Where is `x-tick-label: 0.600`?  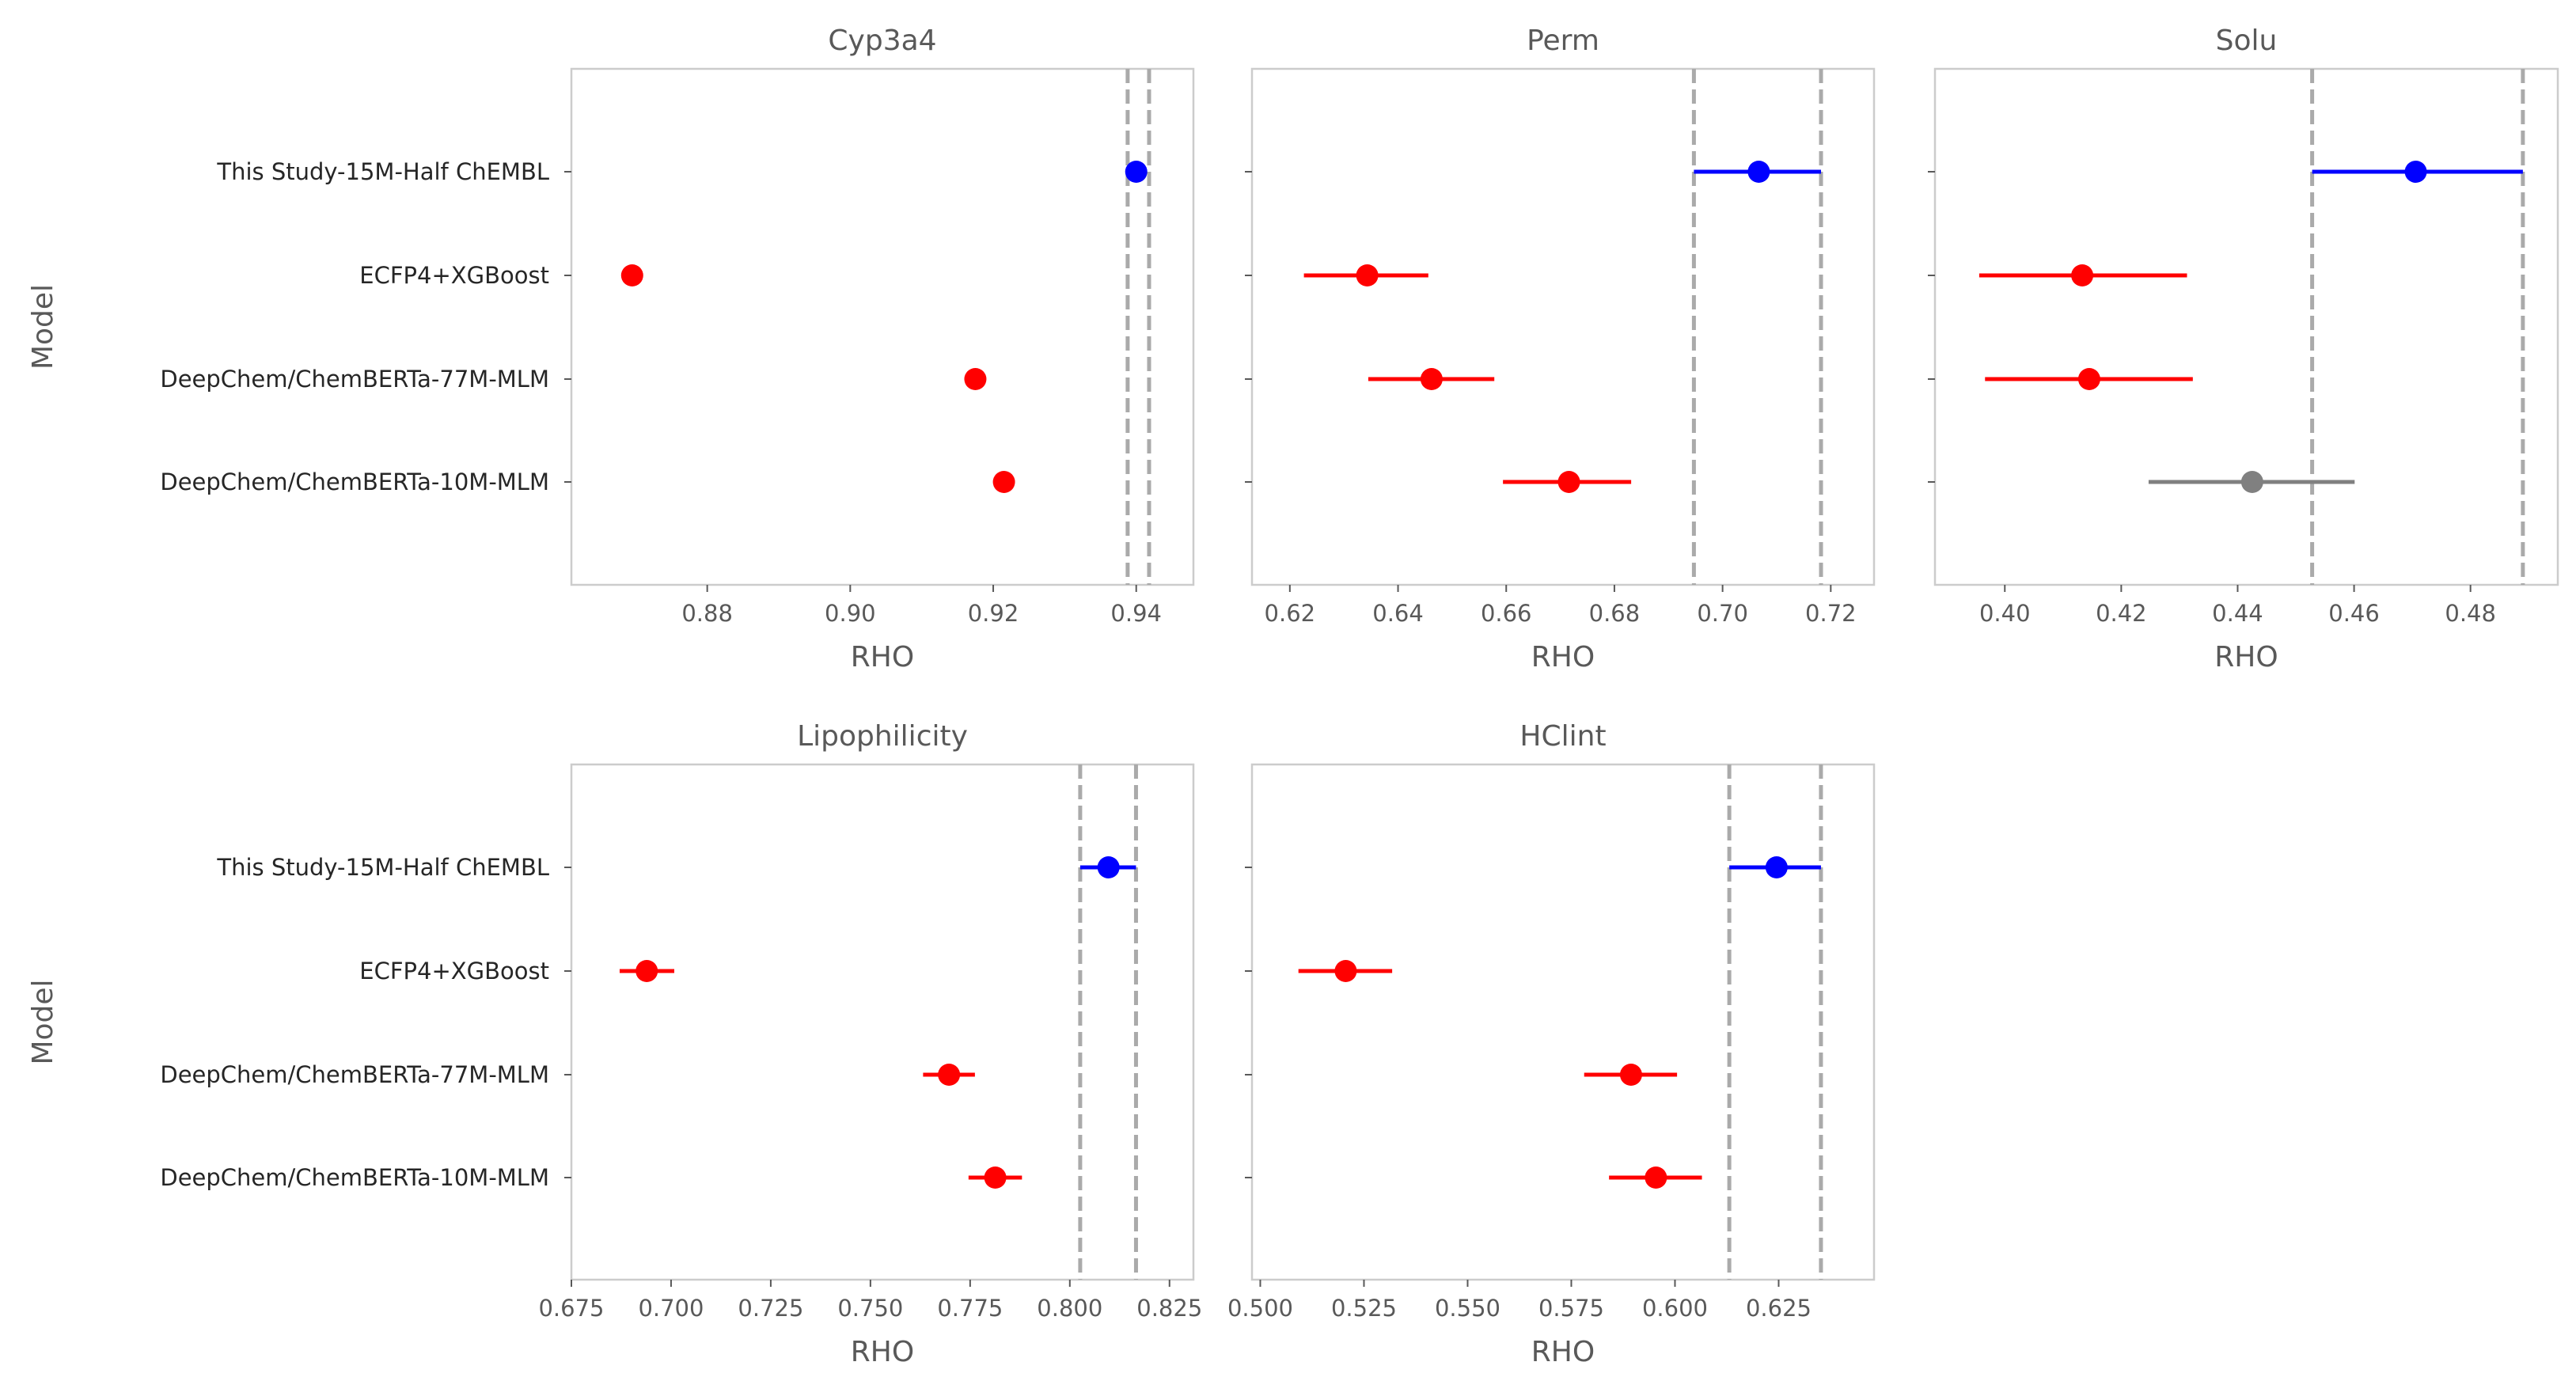 x-tick-label: 0.600 is located at coordinates (1675, 1308).